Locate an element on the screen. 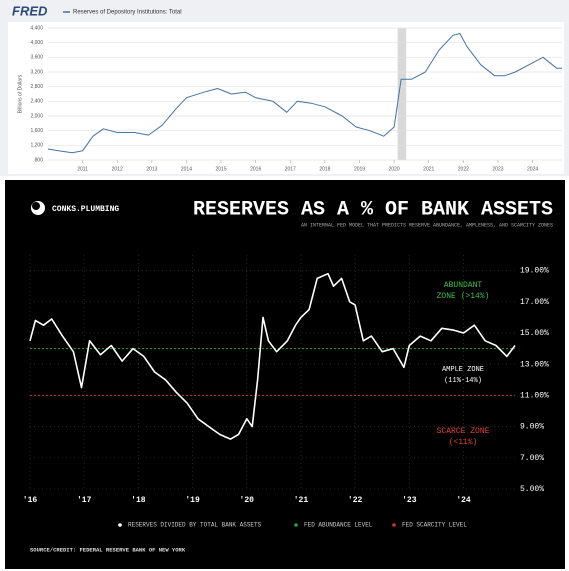  x-tick-label: 2015 is located at coordinates (221, 169).